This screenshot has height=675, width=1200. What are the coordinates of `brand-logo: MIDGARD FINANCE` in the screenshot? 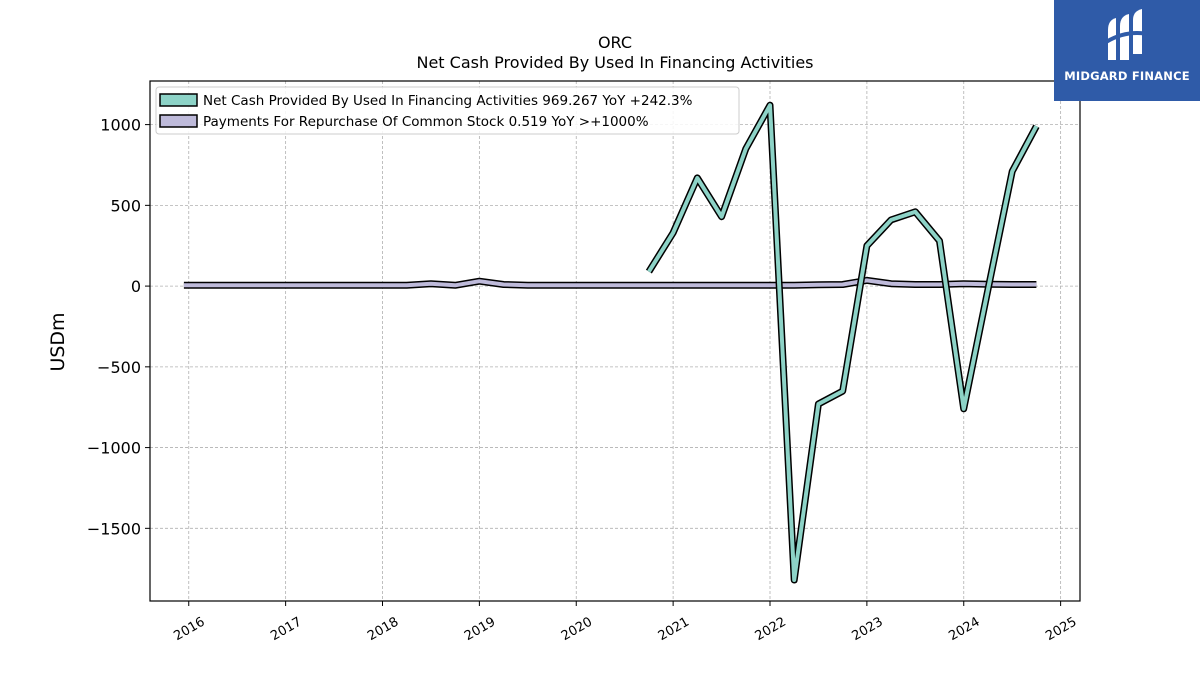 It's located at (1127, 50).